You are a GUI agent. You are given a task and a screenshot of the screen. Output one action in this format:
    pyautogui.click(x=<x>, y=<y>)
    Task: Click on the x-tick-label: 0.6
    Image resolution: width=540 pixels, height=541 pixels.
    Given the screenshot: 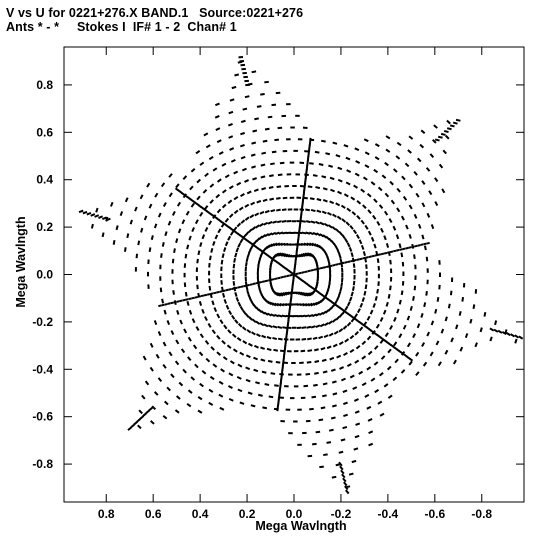 What is the action you would take?
    pyautogui.click(x=153, y=514)
    